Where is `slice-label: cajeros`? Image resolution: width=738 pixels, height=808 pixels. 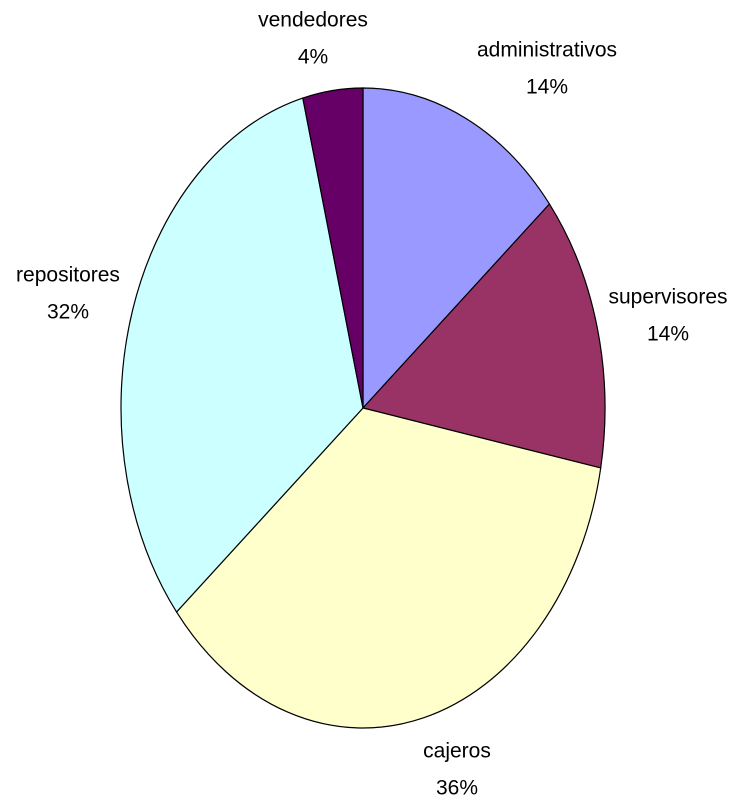
slice-label: cajeros is located at coordinates (457, 751).